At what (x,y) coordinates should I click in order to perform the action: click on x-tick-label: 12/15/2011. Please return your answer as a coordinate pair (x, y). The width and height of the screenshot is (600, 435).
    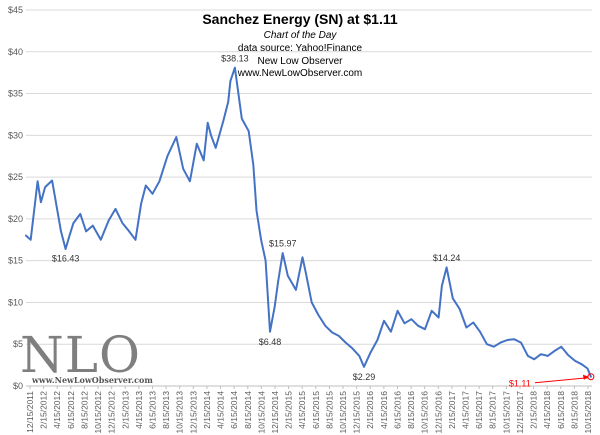
    Looking at the image, I should click on (30, 412).